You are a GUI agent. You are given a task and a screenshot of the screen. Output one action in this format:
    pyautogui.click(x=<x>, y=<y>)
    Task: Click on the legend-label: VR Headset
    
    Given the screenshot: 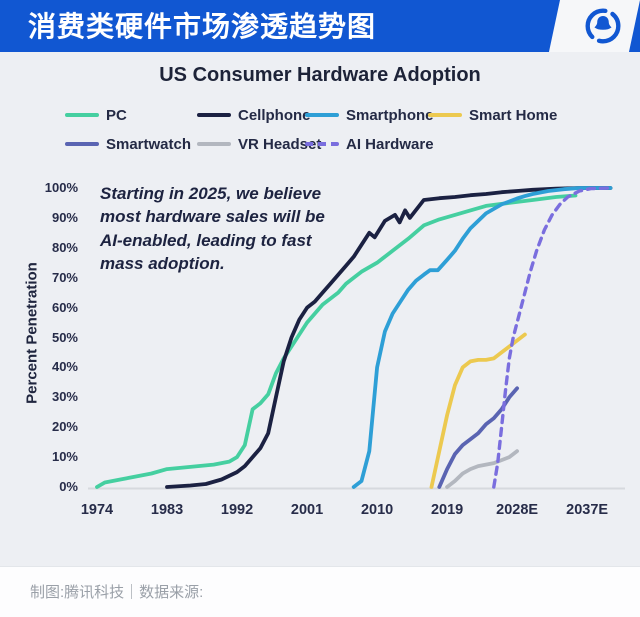 What is the action you would take?
    pyautogui.click(x=280, y=144)
    